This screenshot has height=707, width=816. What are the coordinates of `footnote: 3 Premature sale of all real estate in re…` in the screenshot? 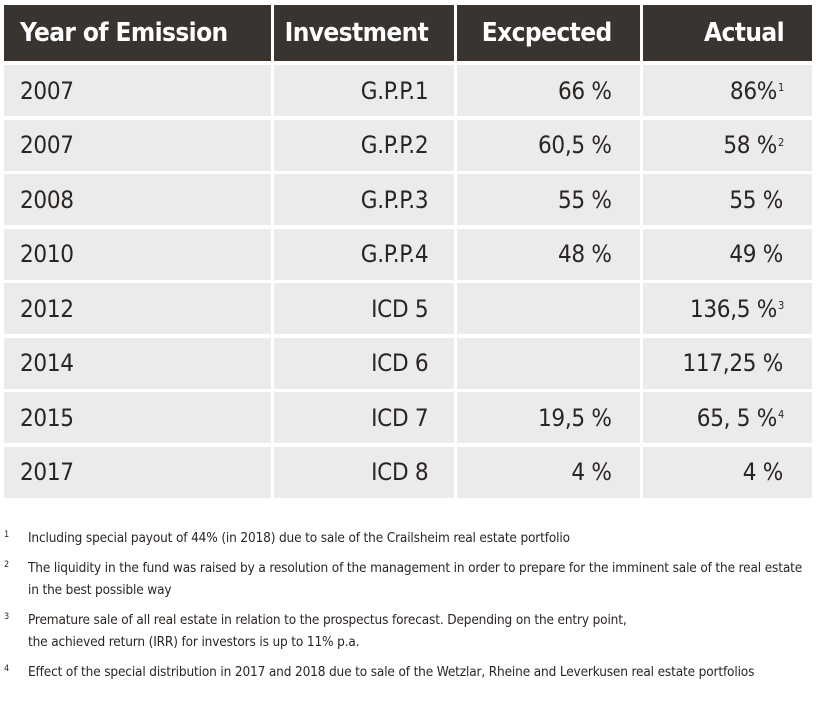 It's located at (408, 631).